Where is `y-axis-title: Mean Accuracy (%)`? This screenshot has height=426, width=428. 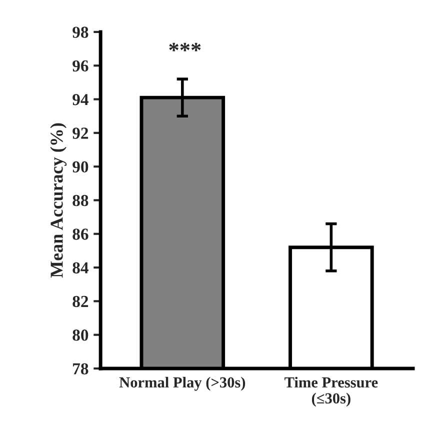
y-axis-title: Mean Accuracy (%) is located at coordinates (58, 200).